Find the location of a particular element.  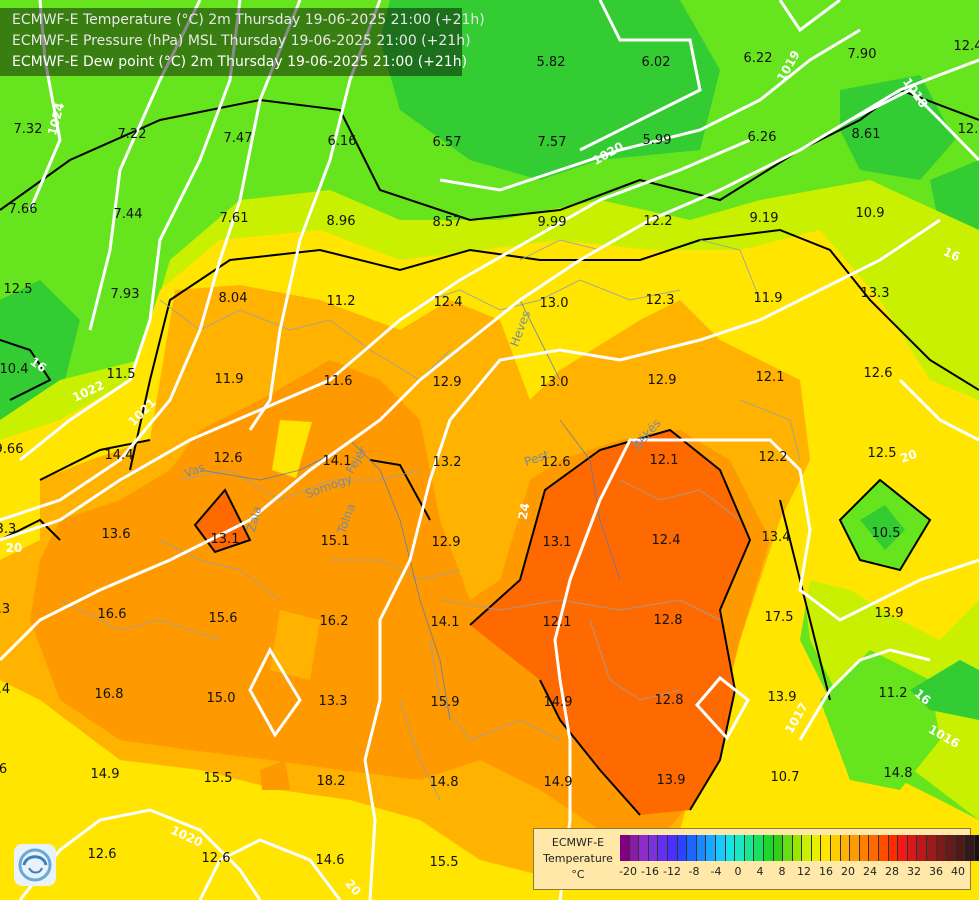

isobar-value-label: 1021 is located at coordinates (142, 412).